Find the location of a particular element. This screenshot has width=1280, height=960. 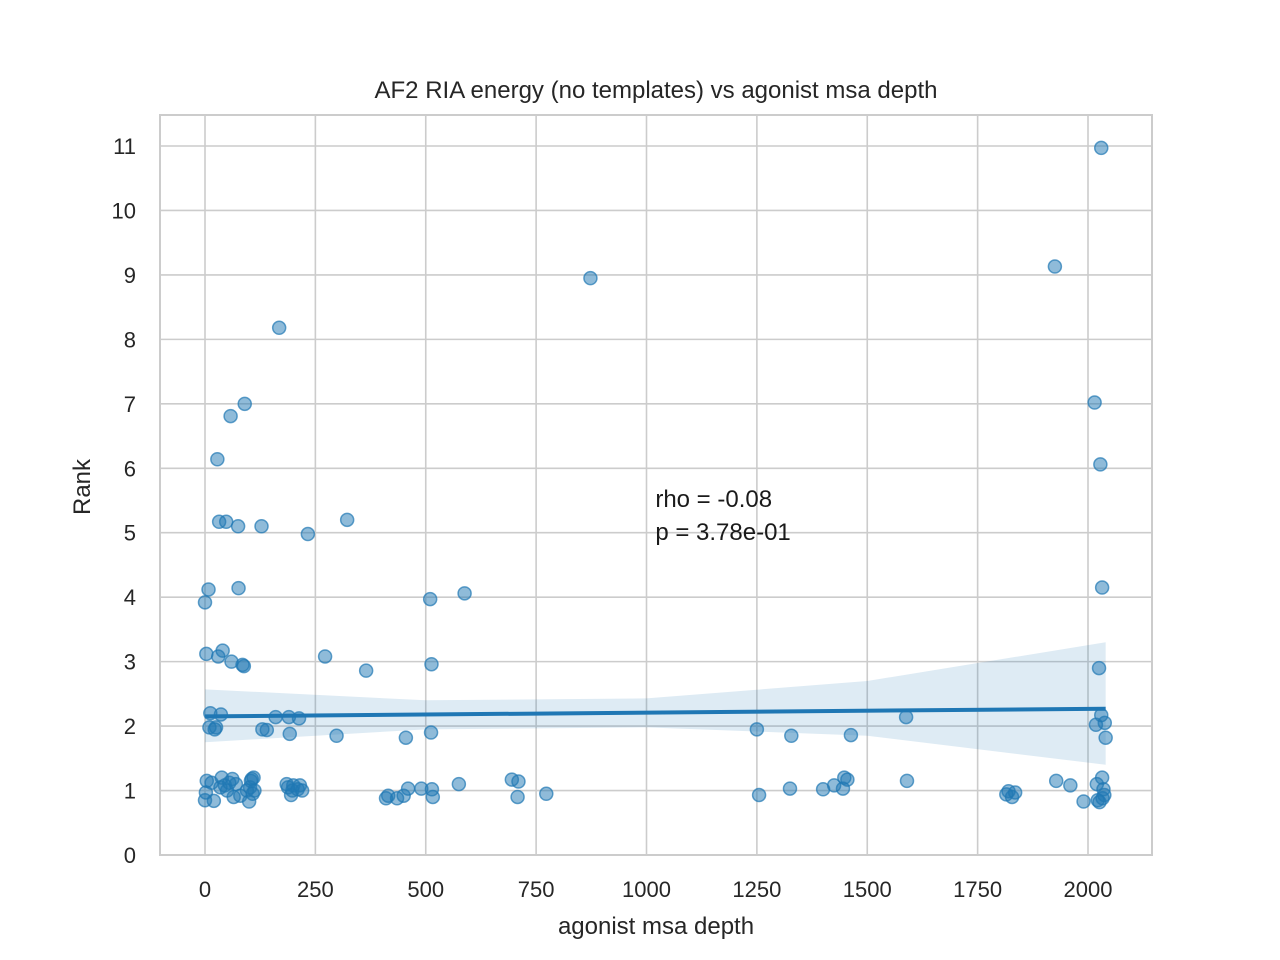

x-tick-label: 2000 is located at coordinates (1088, 889).